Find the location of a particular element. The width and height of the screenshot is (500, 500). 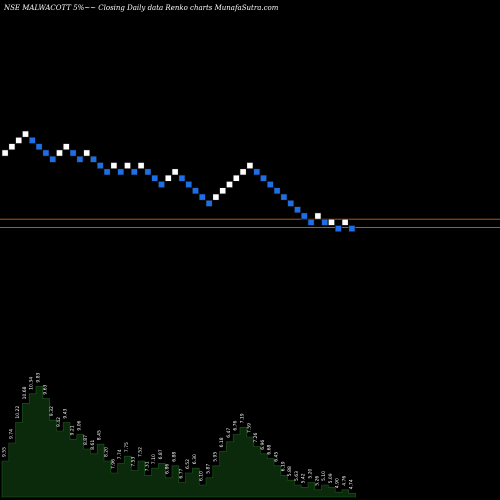

brick-value-label-19: 7.75 is located at coordinates (127, 447).